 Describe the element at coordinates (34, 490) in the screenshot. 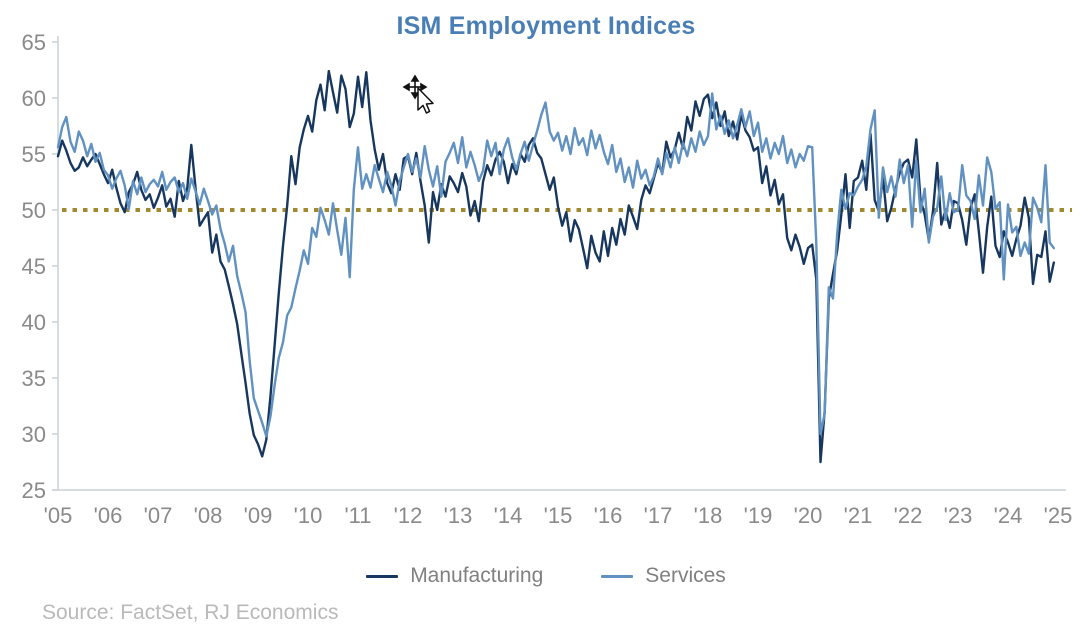

I see `svg-text: 25` at that location.